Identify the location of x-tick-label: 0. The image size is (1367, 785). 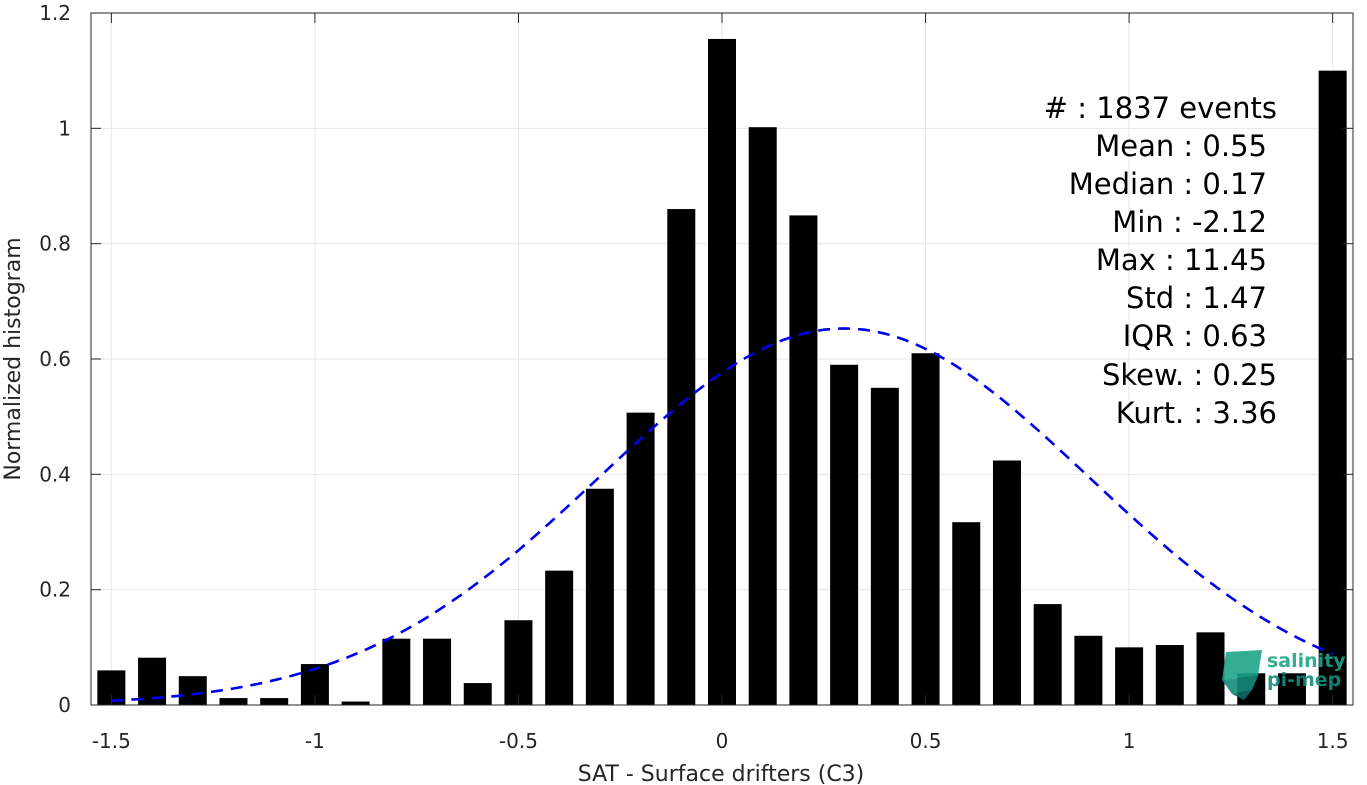
(722, 741).